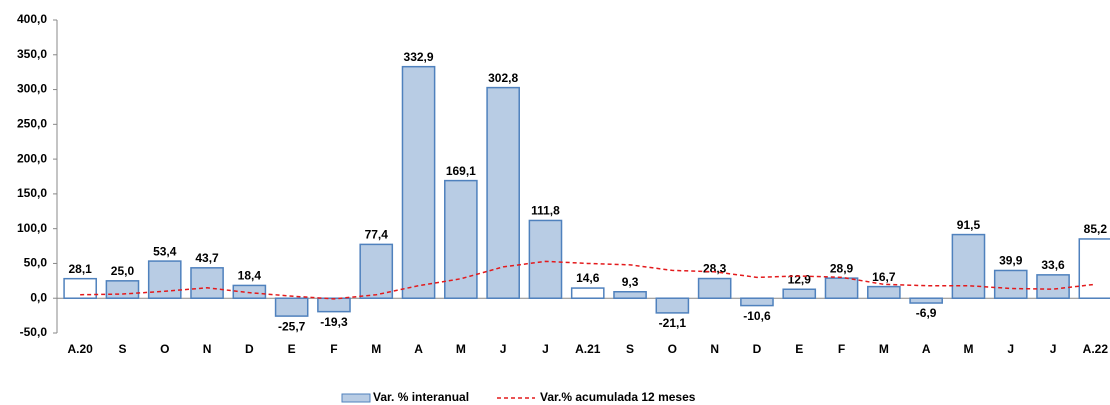  Describe the element at coordinates (1011, 261) in the screenshot. I see `data-label: 39,9` at that location.